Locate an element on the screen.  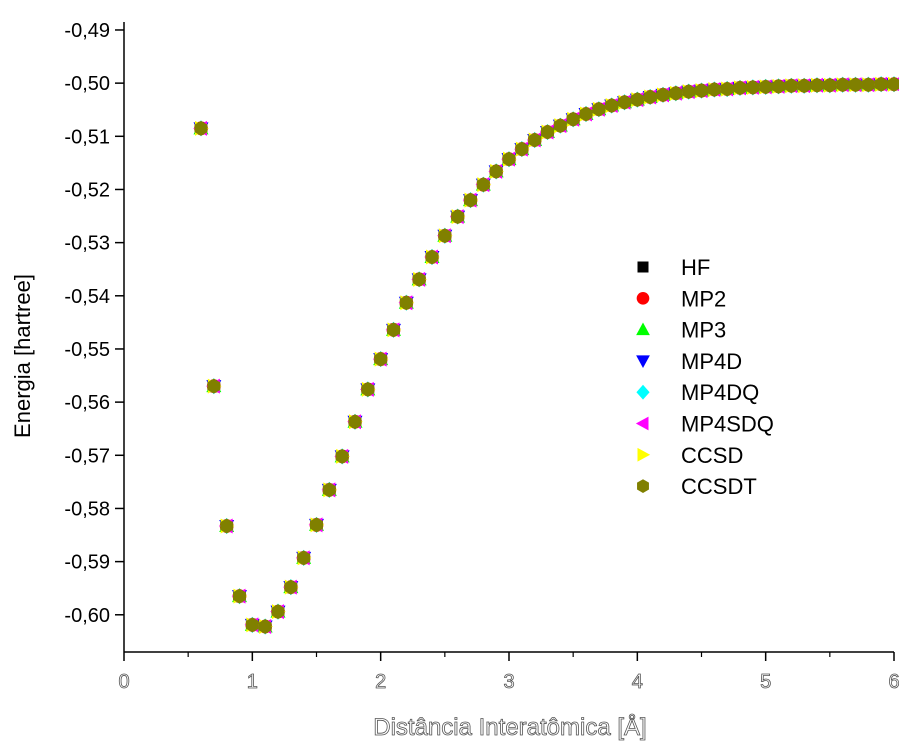
legend-label-mp4sdq: MP4SDQ is located at coordinates (727, 424).